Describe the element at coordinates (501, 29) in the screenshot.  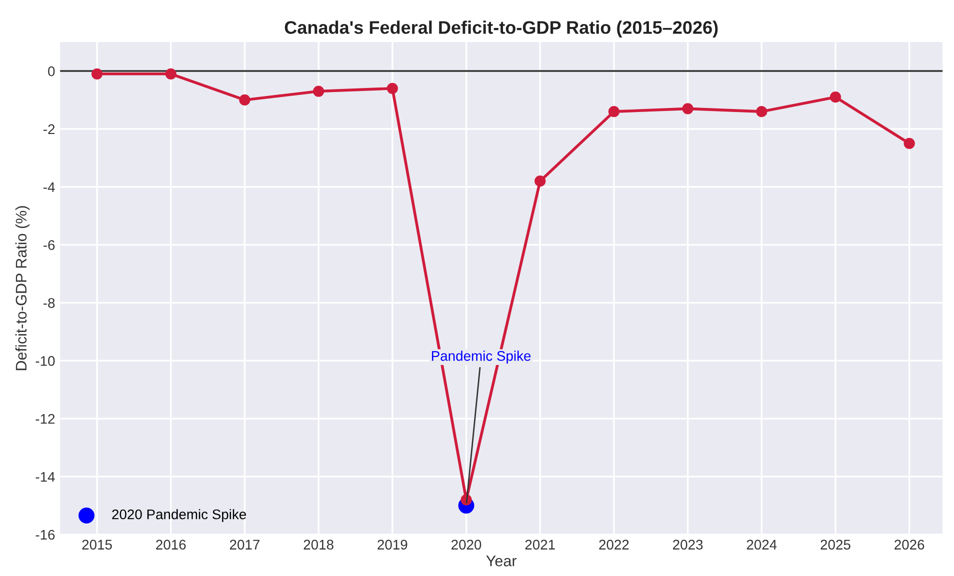
I see `chart-title: Canada's Federal Deficit-to-GDP Ratio (2015–2026)` at that location.